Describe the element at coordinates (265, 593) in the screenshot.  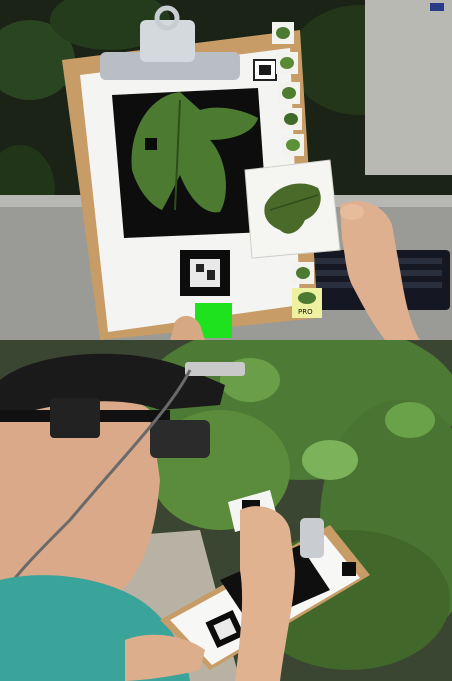
I see `user-right-hand` at that location.